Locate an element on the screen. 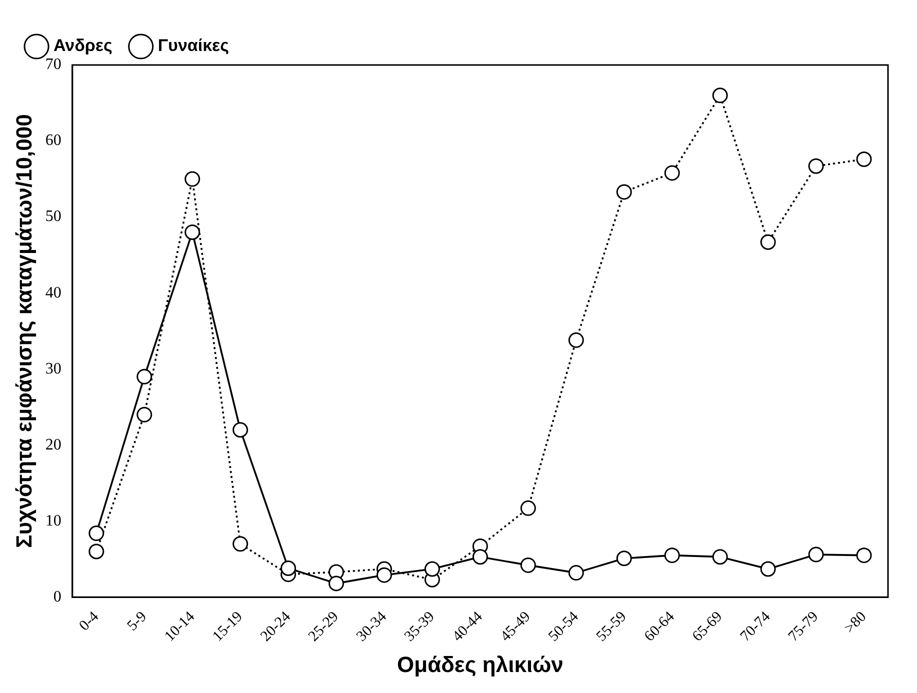  y-tick-label: 70 is located at coordinates (53, 65).